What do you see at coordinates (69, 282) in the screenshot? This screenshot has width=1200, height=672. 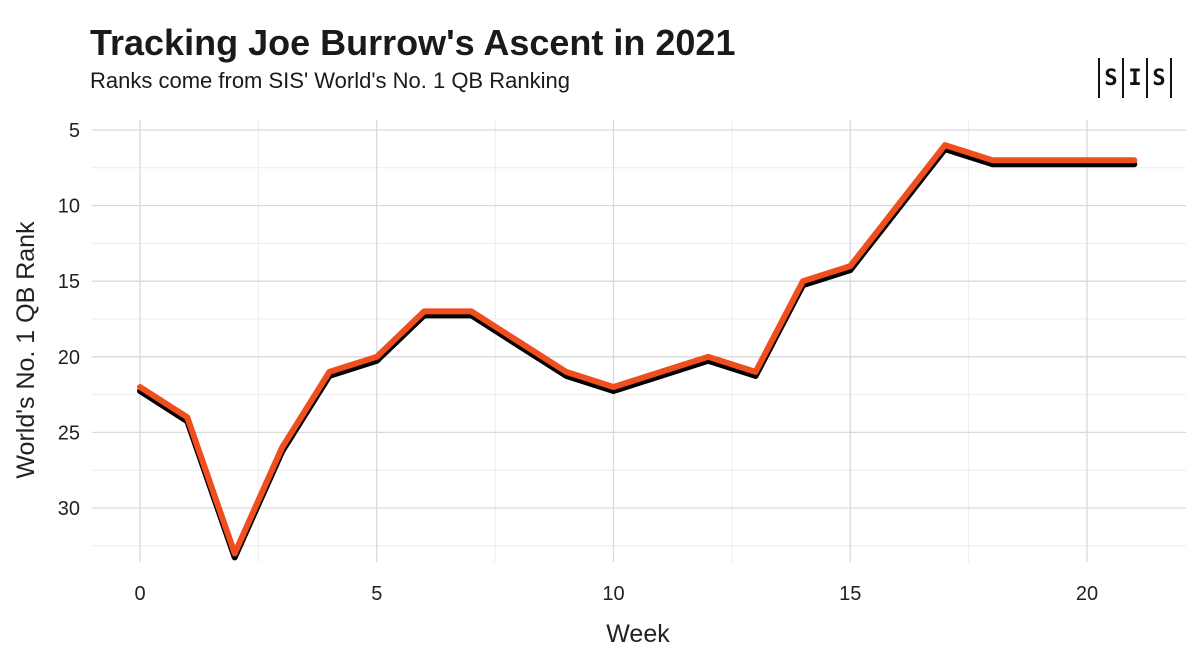 I see `y-tick-label: 15` at bounding box center [69, 282].